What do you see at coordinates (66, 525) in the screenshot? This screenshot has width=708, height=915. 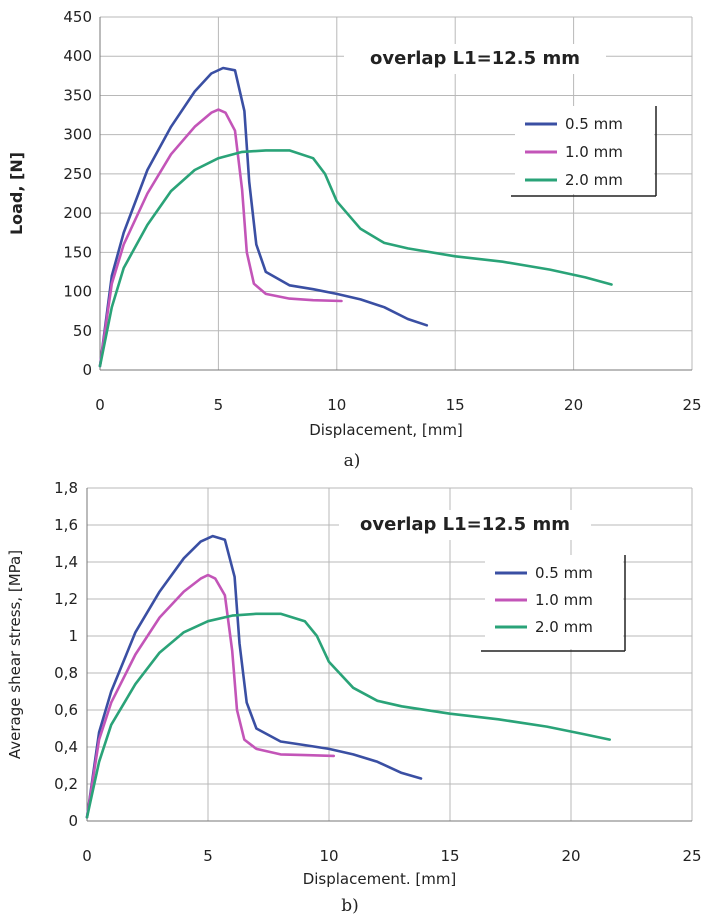 I see `y-tick-label: 1,6` at bounding box center [66, 525].